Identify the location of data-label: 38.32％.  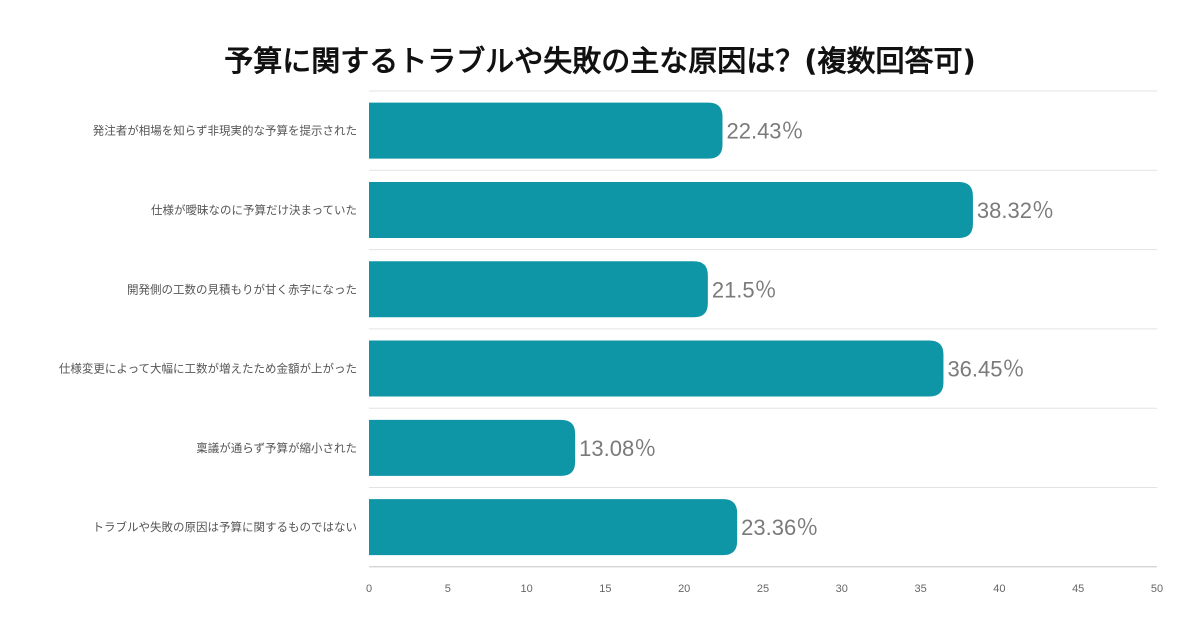
(1015, 210).